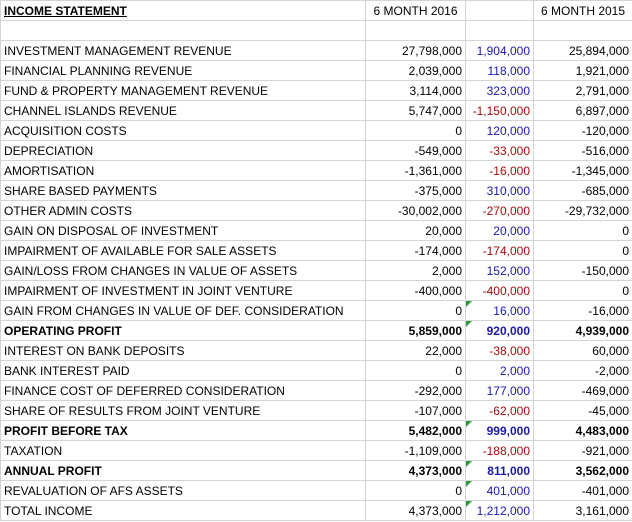 This screenshot has width=632, height=522. I want to click on row-label: FUND & PROPERTY MANAGEMENT REVENUE, so click(183, 90).